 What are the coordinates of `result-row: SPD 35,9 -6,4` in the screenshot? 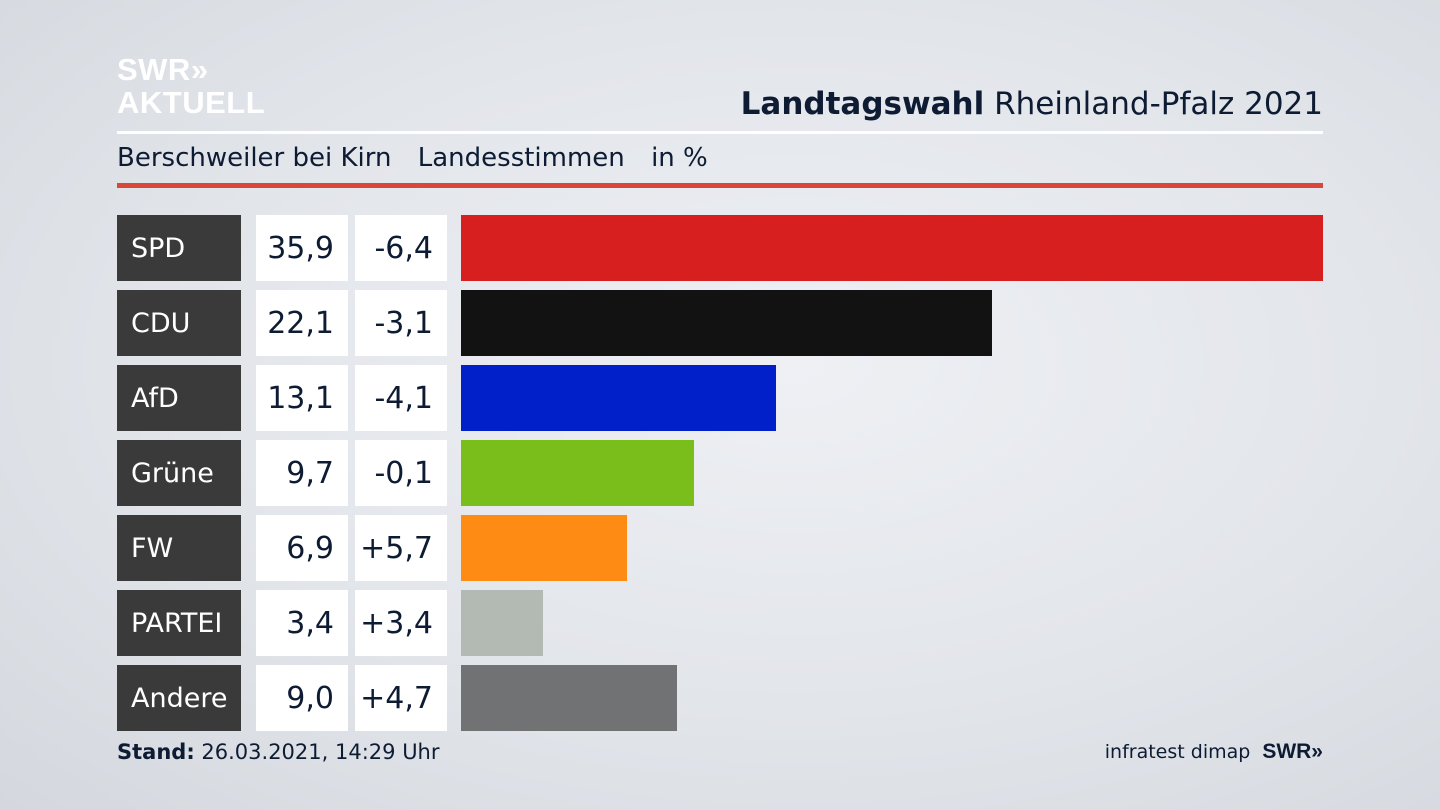 It's located at (720, 248).